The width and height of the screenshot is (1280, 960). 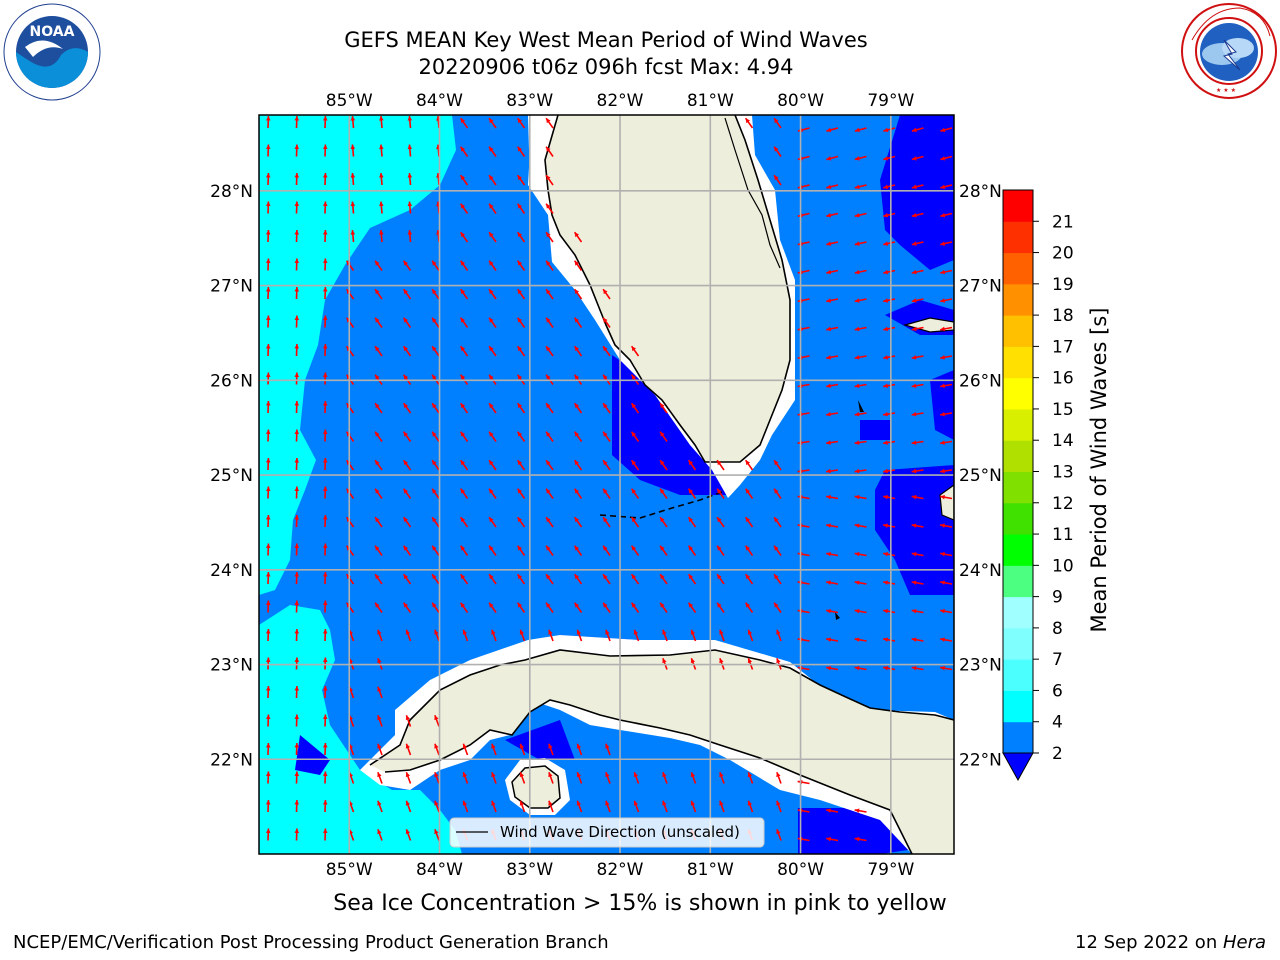 What do you see at coordinates (606, 67) in the screenshot?
I see `chart-subtitle: 20220906 t06z 096h fcst Max: 4.94` at bounding box center [606, 67].